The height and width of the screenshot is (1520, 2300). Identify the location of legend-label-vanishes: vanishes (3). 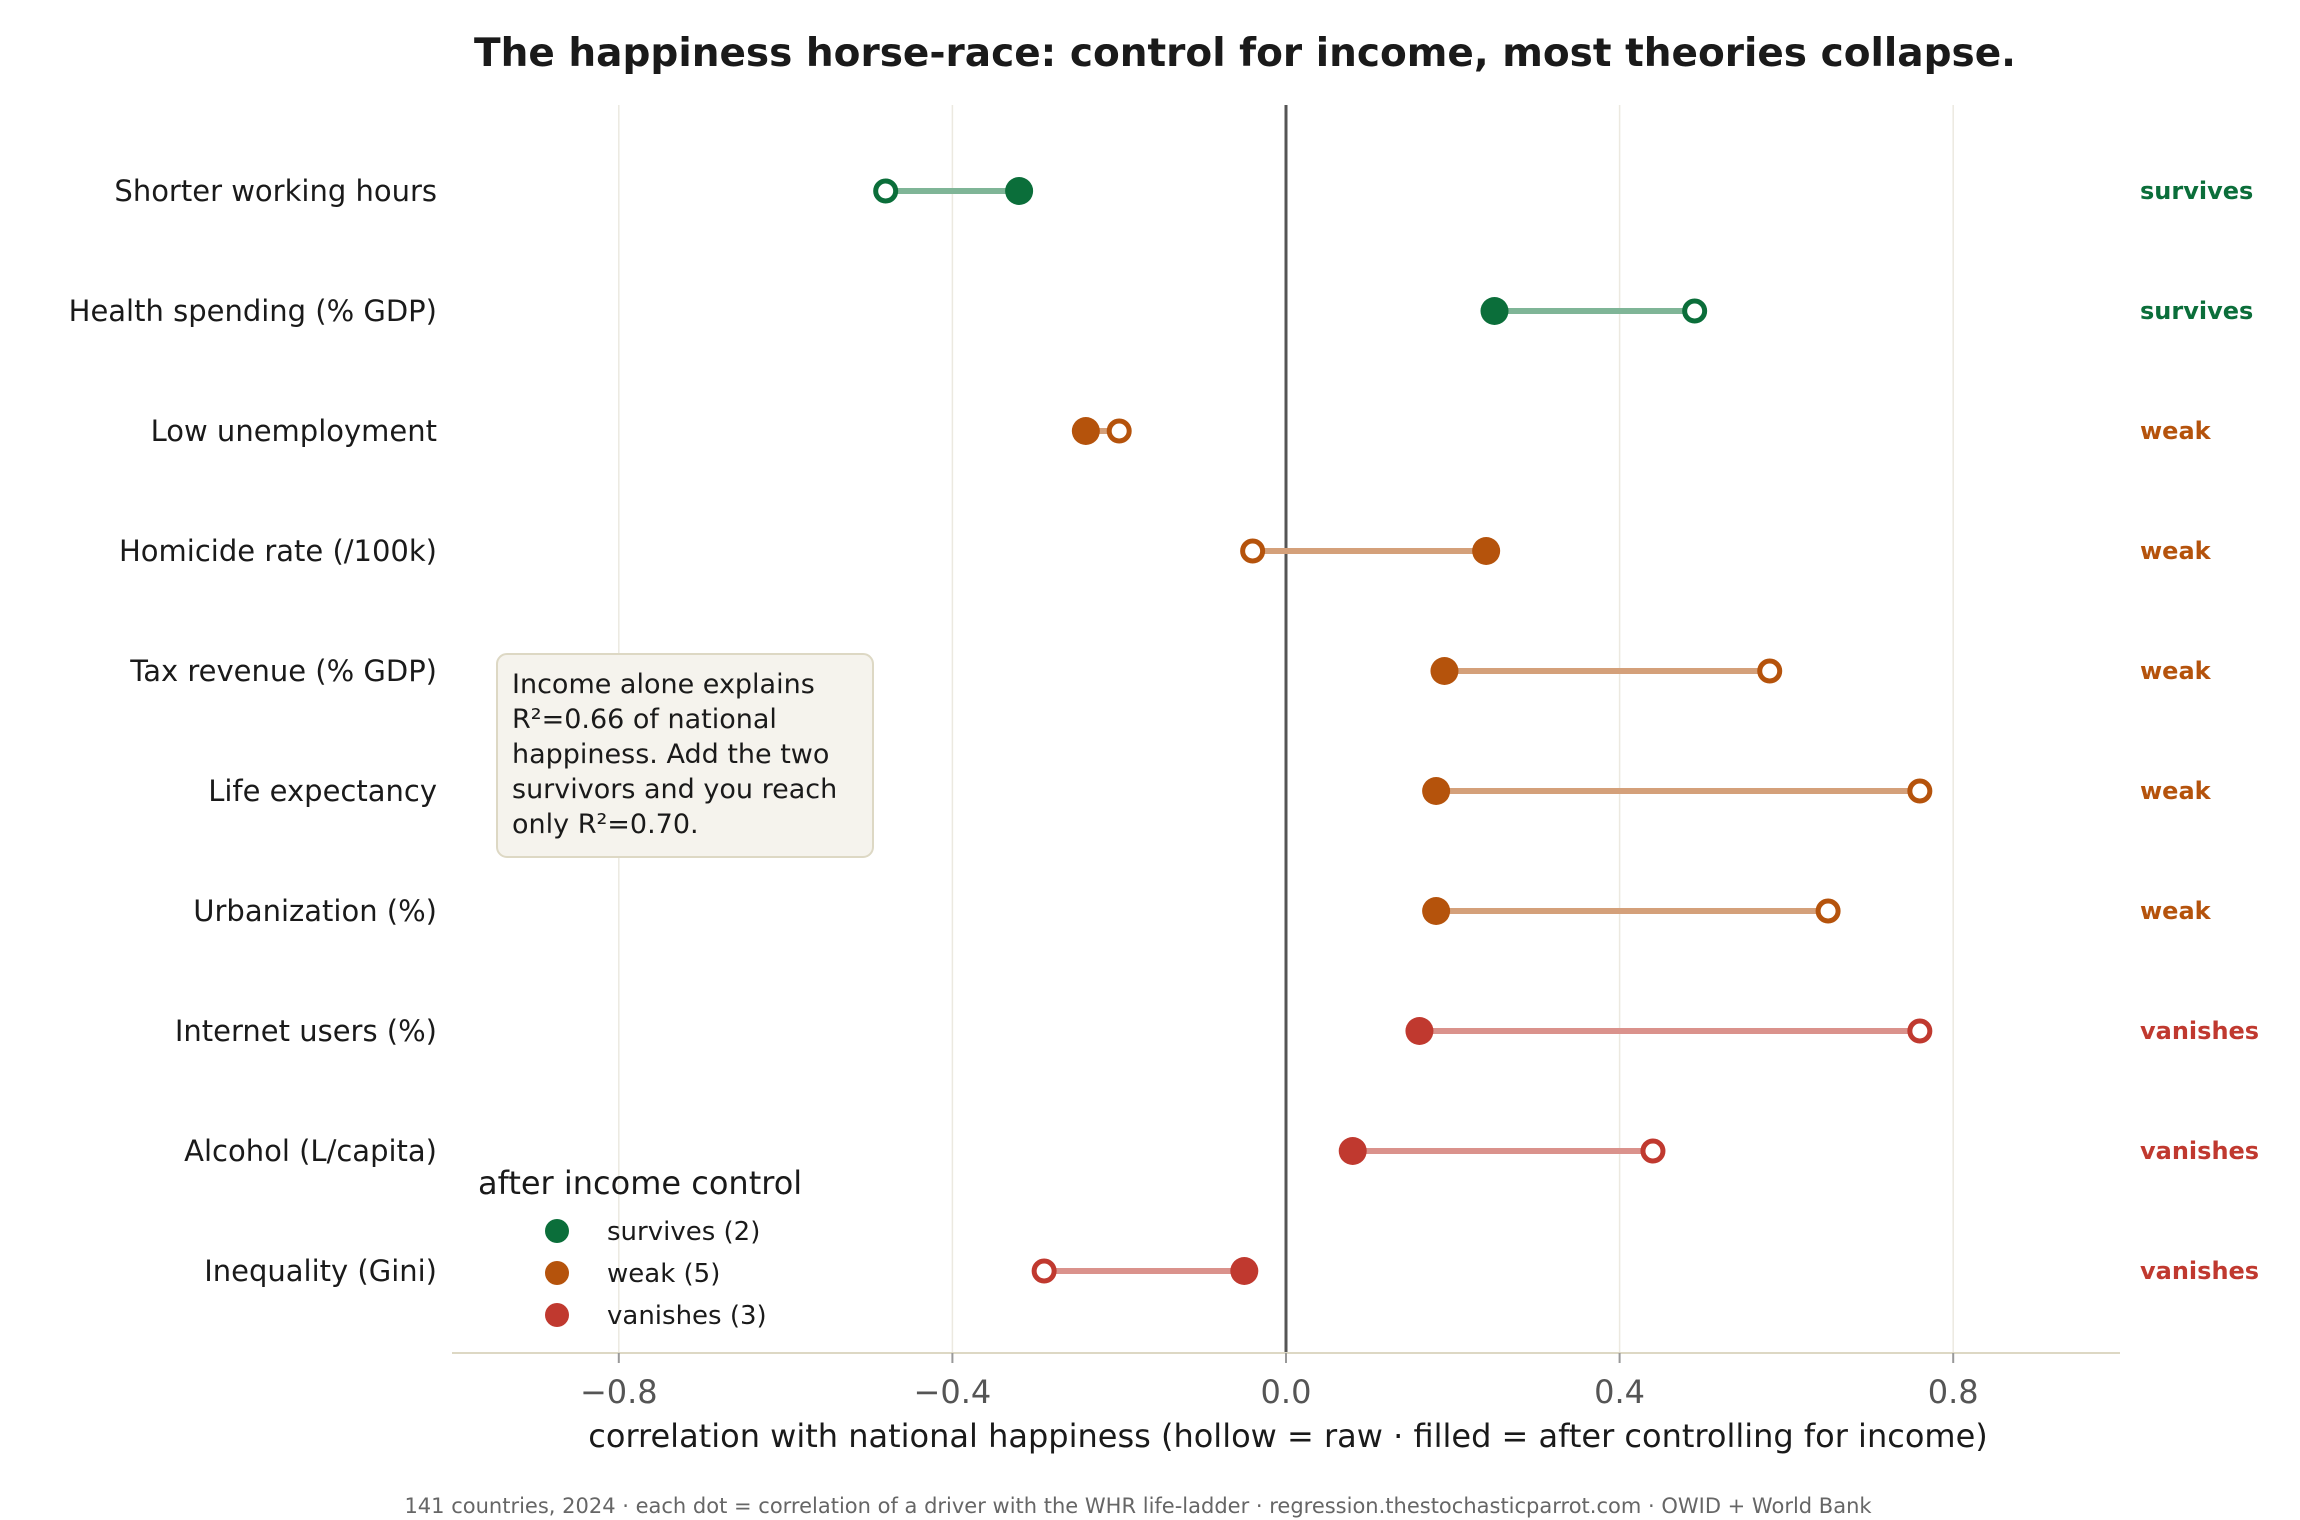
(687, 1316).